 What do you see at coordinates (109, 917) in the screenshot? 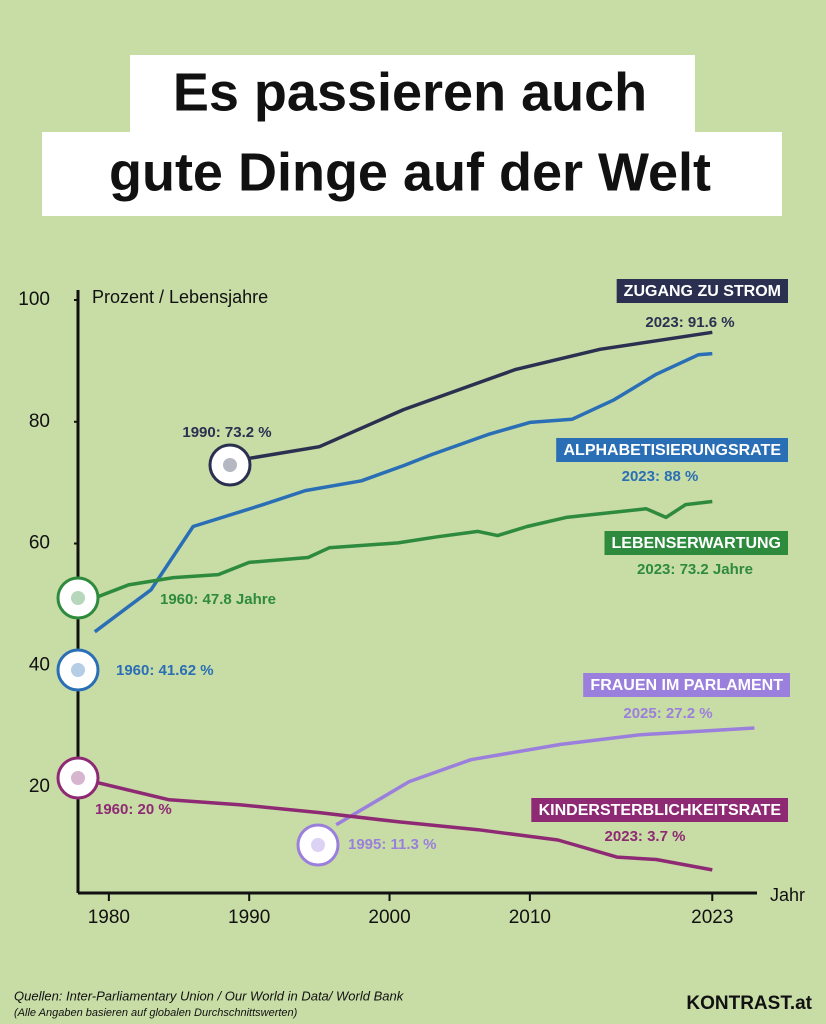
I see `x-tick-label: 1980` at bounding box center [109, 917].